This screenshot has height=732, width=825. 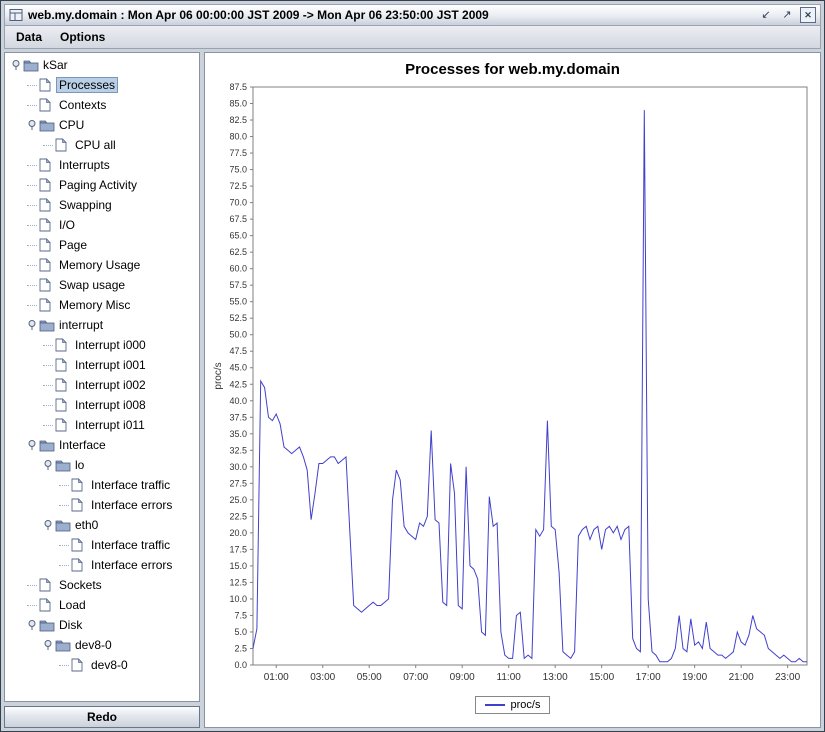 I want to click on x-tick-label: 03:00, so click(x=322, y=677).